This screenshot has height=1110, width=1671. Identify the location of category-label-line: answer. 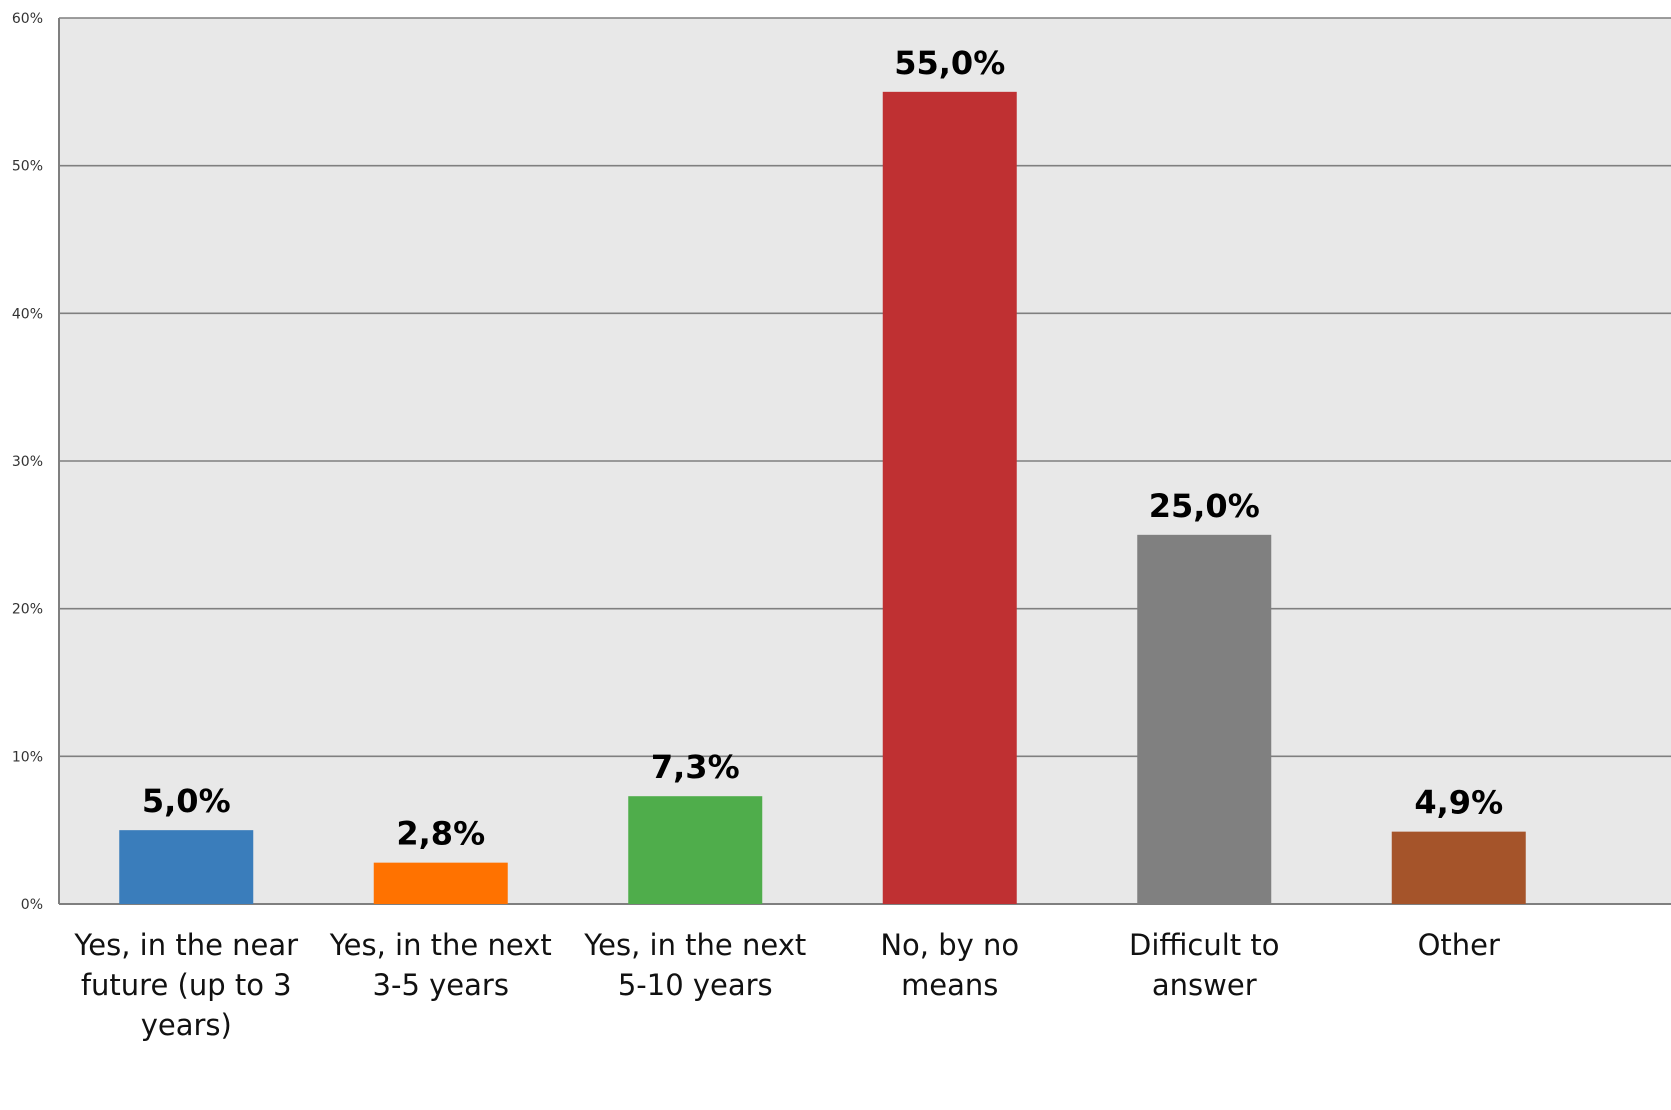
(1204, 985).